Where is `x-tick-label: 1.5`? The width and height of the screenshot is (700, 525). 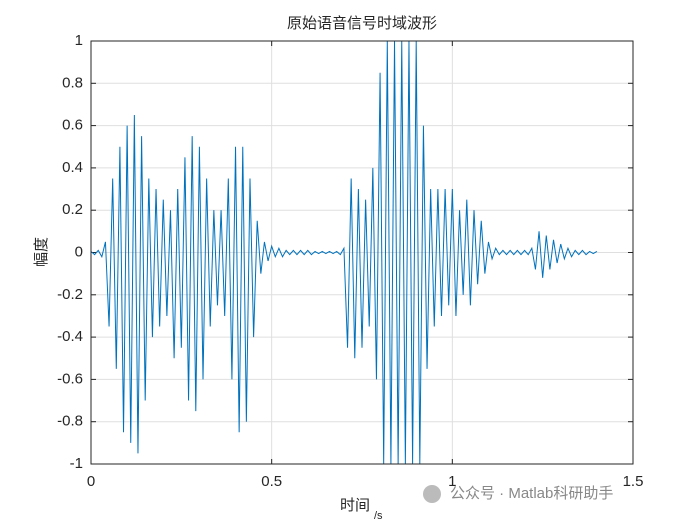
x-tick-label: 1.5 is located at coordinates (633, 481).